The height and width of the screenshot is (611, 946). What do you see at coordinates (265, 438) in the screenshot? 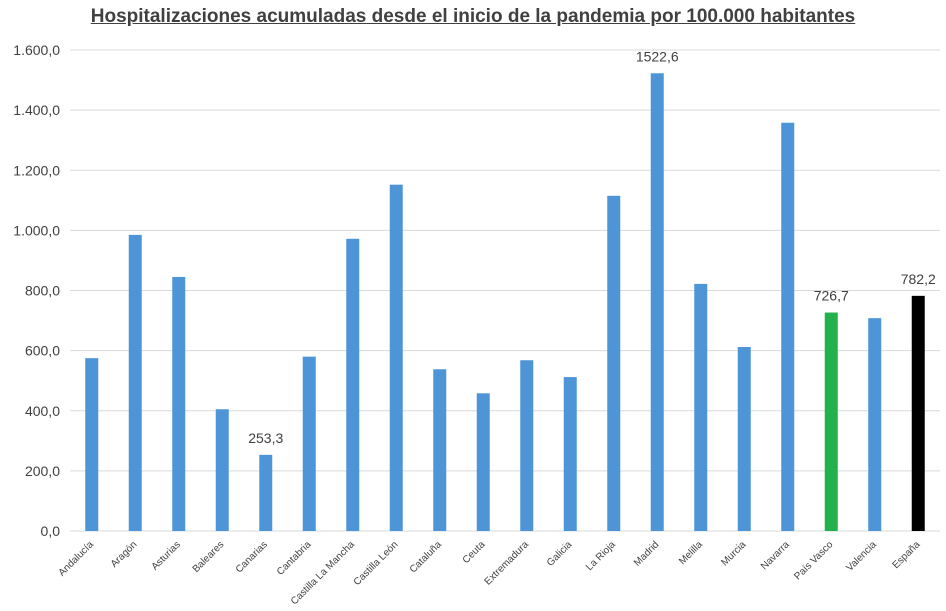
I see `data-label: 253,3` at bounding box center [265, 438].